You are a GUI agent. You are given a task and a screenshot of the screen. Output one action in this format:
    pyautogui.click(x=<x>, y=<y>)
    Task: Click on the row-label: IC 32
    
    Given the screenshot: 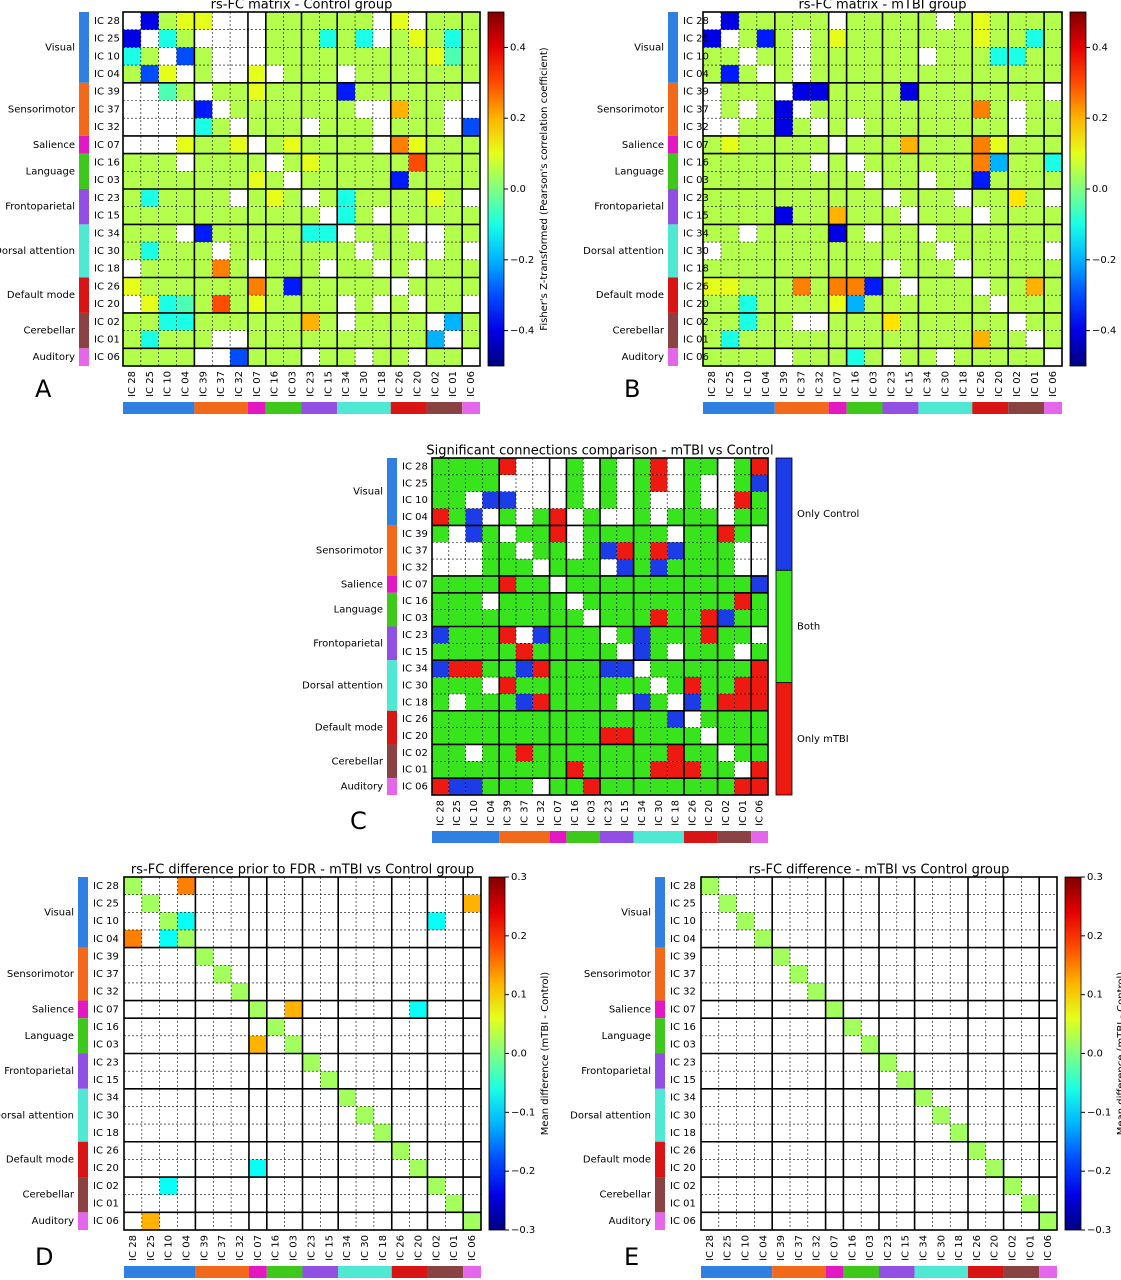 What is the action you would take?
    pyautogui.click(x=683, y=992)
    